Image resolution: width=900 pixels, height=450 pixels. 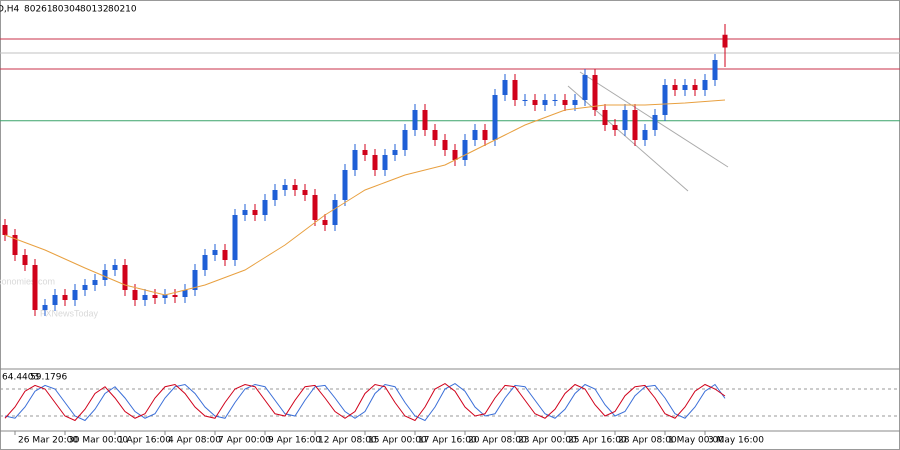 What do you see at coordinates (48, 378) in the screenshot?
I see `oscillator-d: 59.1796` at bounding box center [48, 378].